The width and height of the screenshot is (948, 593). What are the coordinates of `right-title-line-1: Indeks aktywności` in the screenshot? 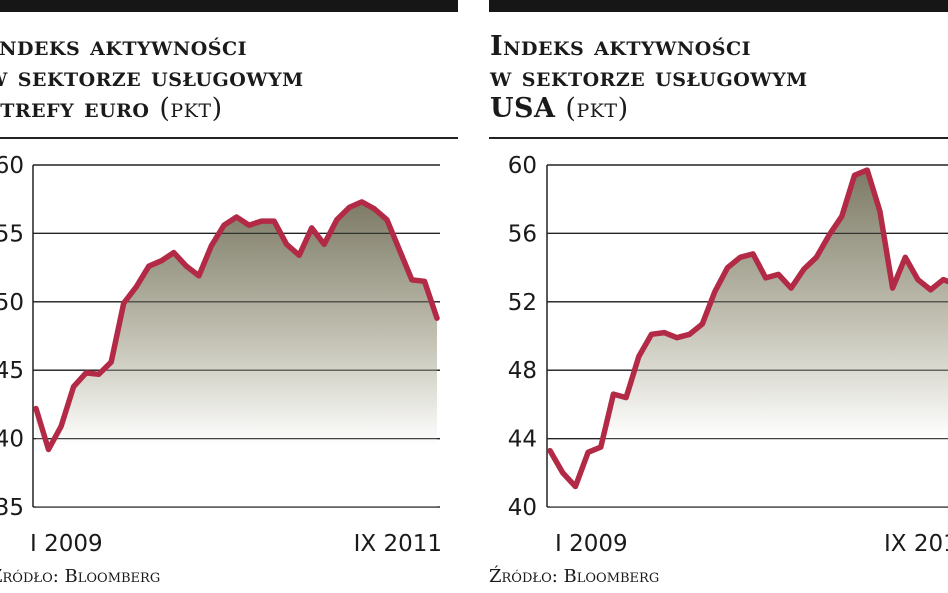 It's located at (621, 46).